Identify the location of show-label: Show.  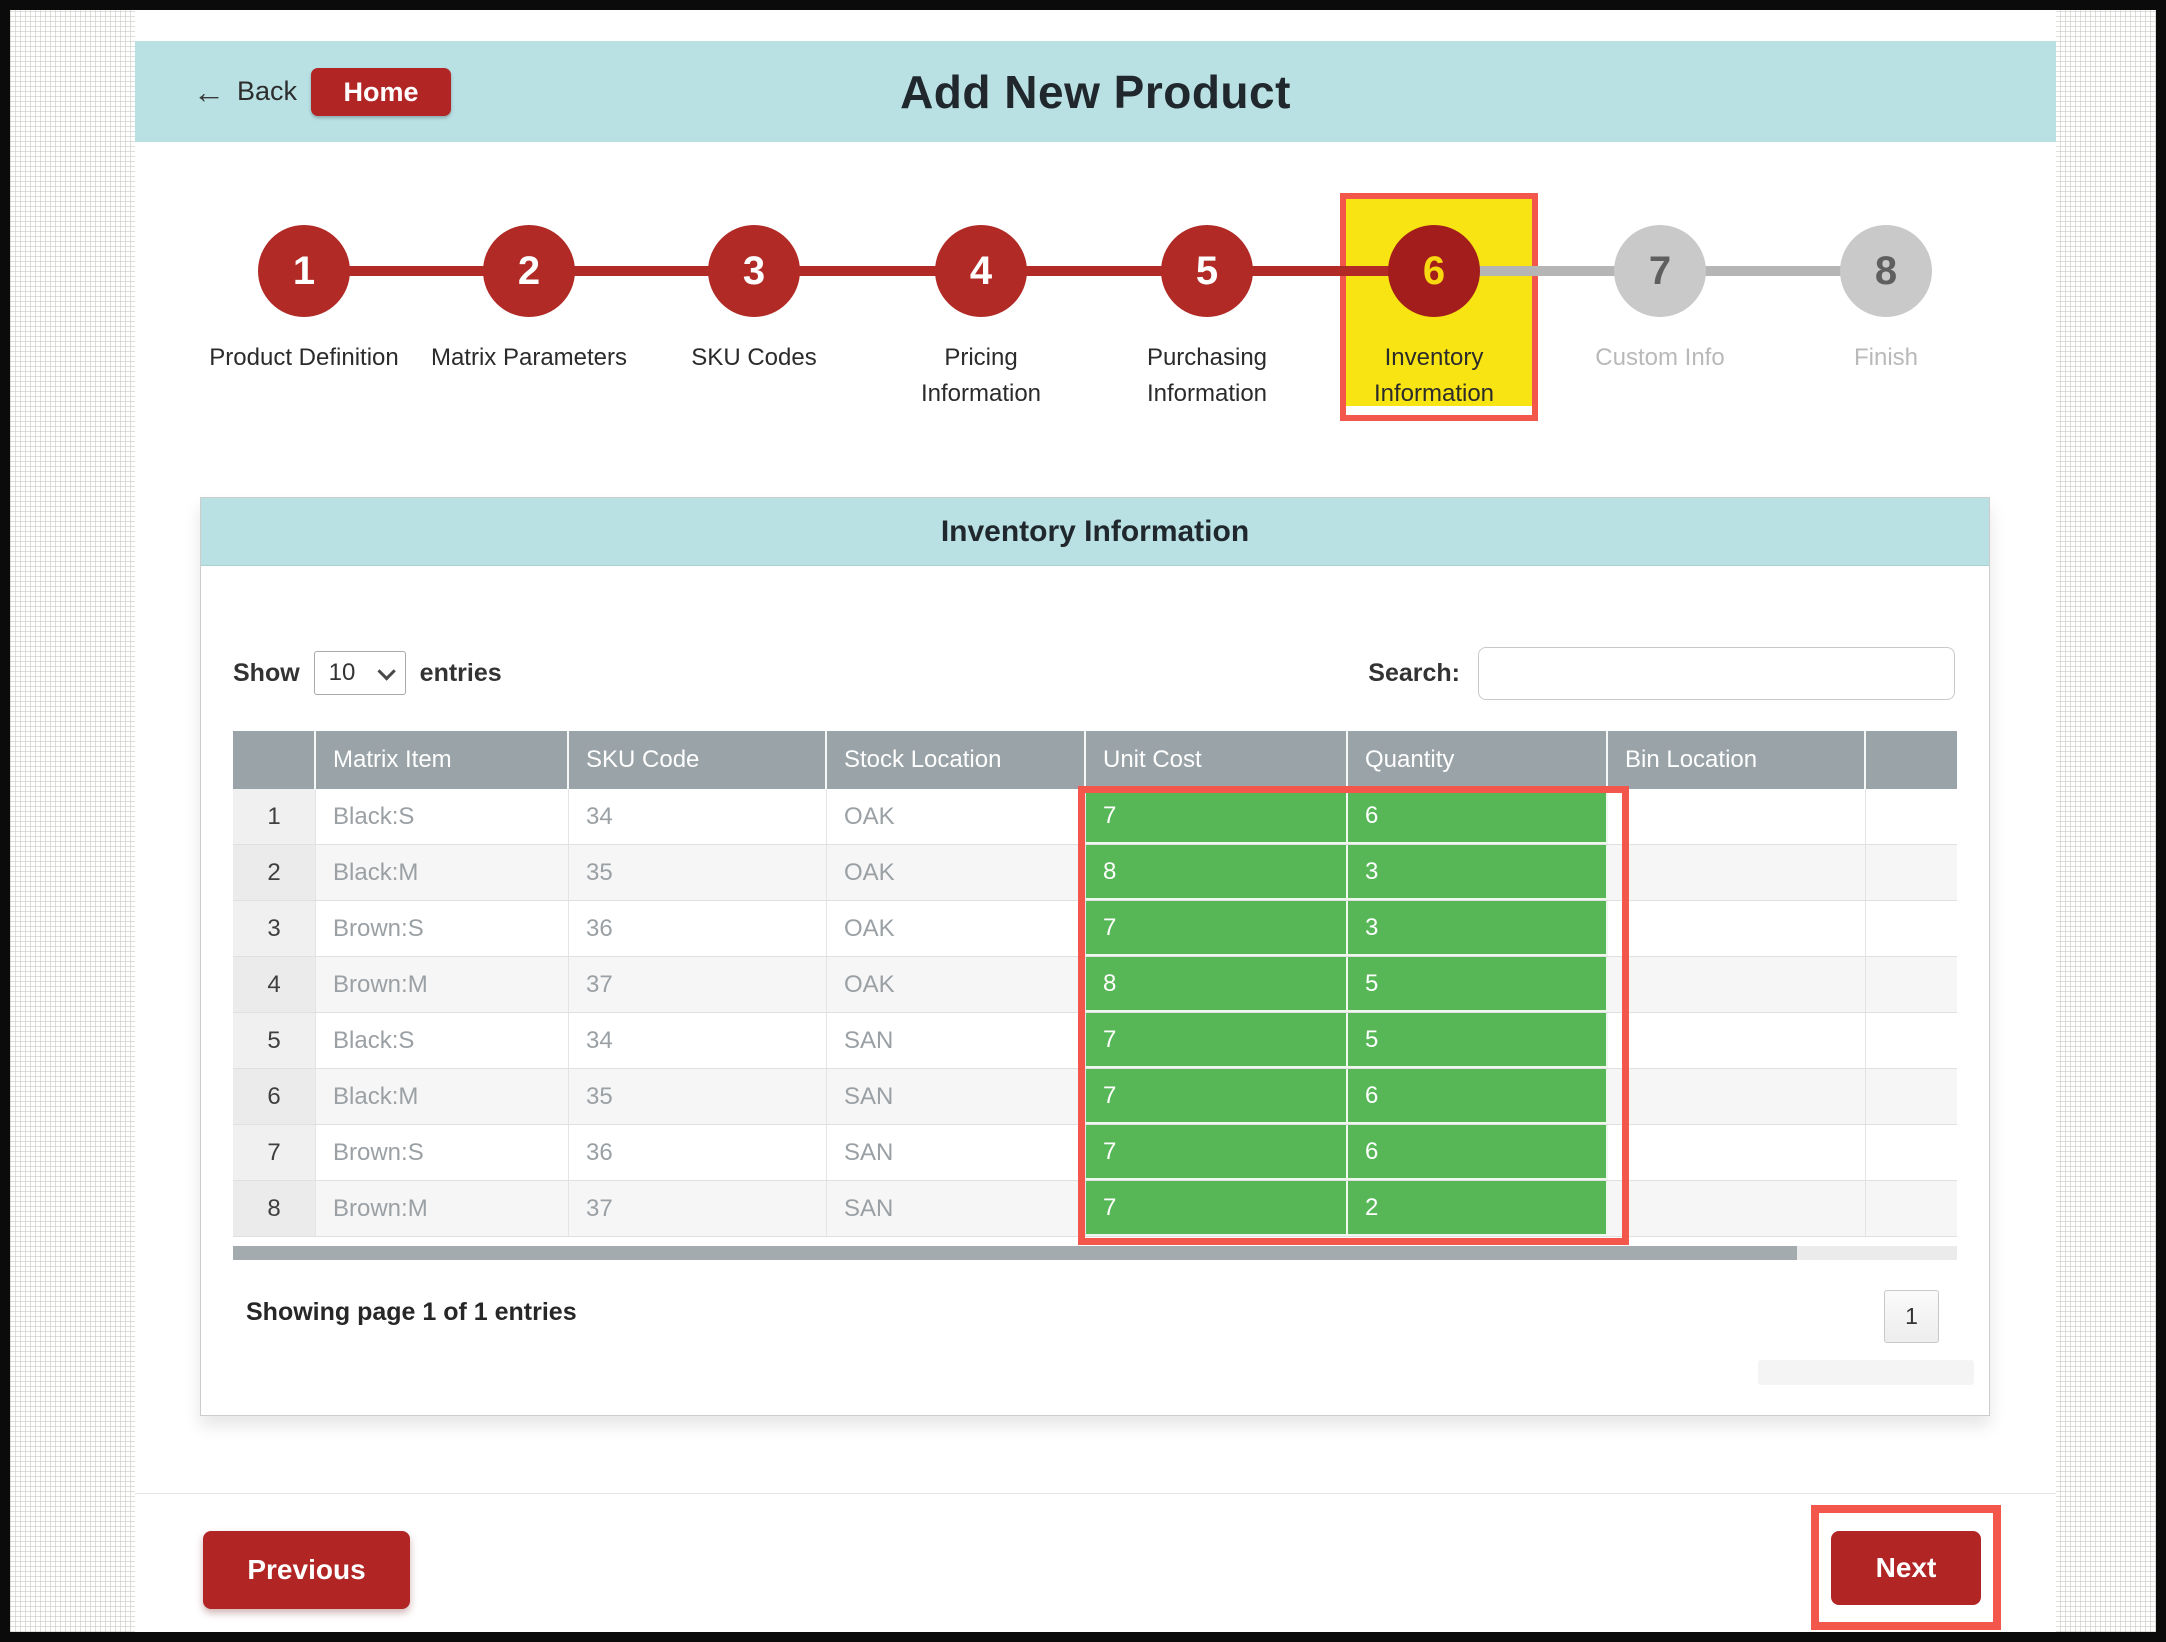
(266, 672).